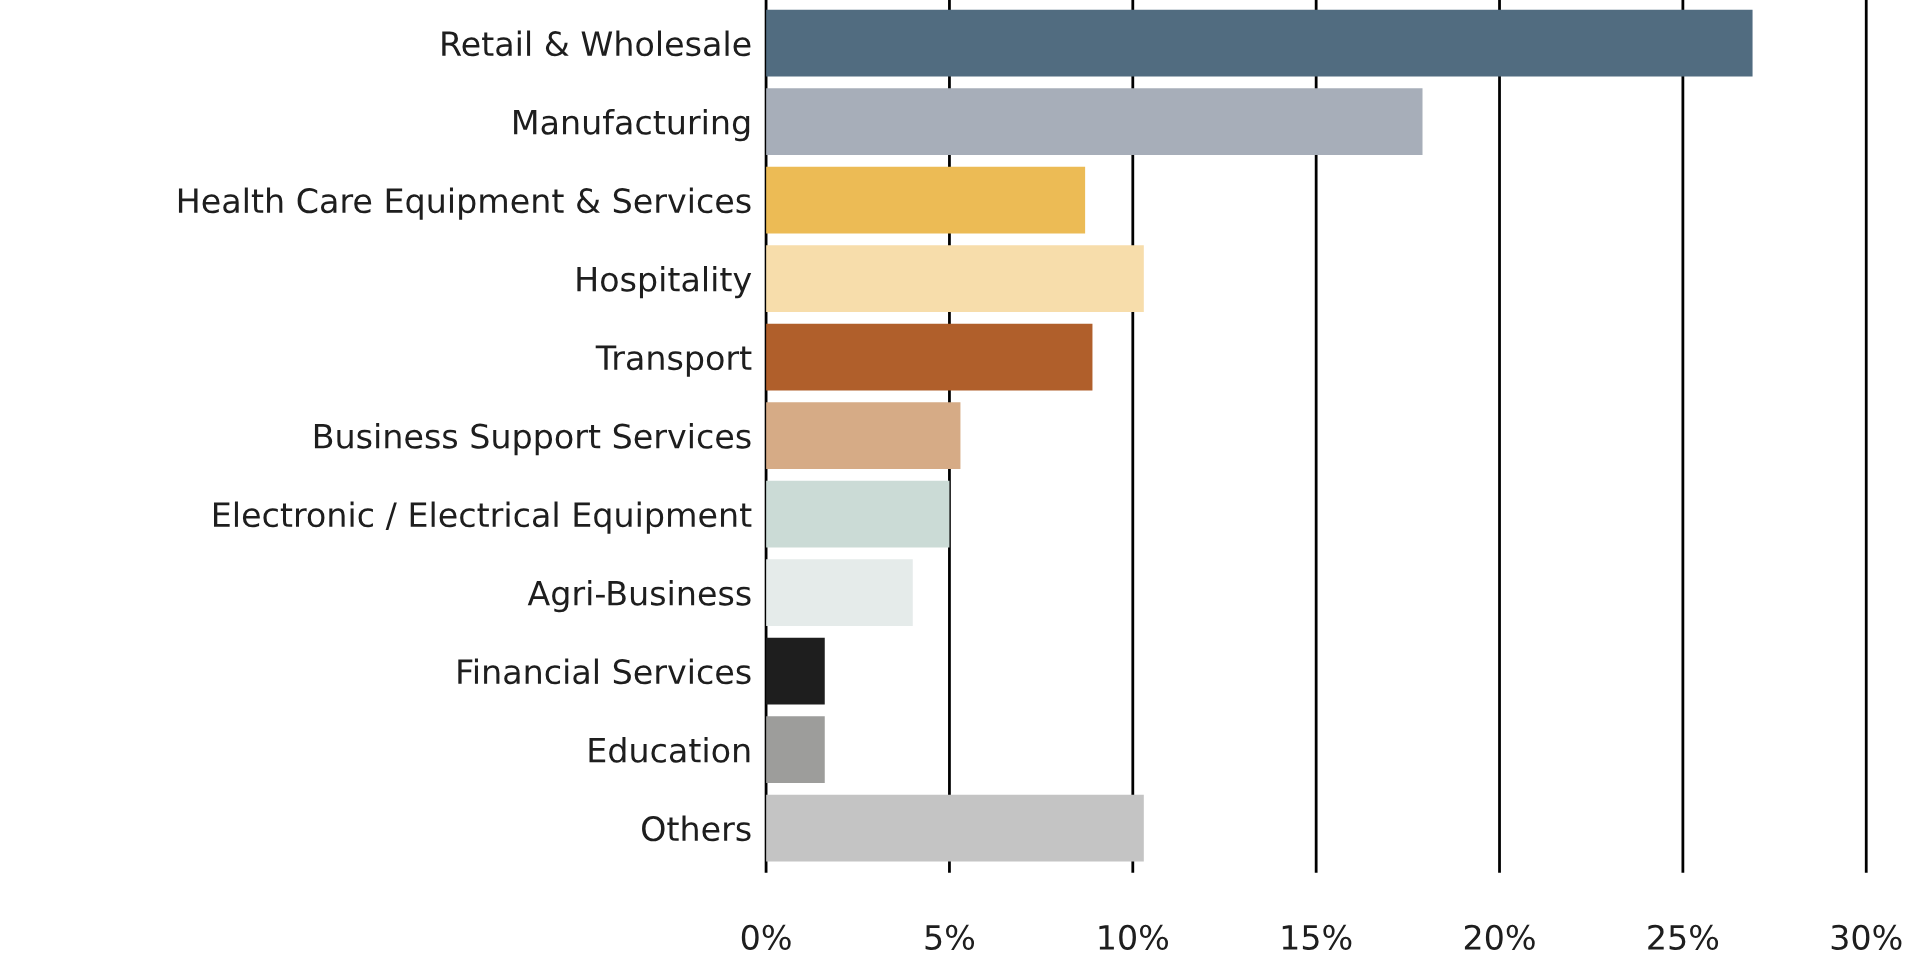  What do you see at coordinates (766, 937) in the screenshot?
I see `x-tick-label: 0%` at bounding box center [766, 937].